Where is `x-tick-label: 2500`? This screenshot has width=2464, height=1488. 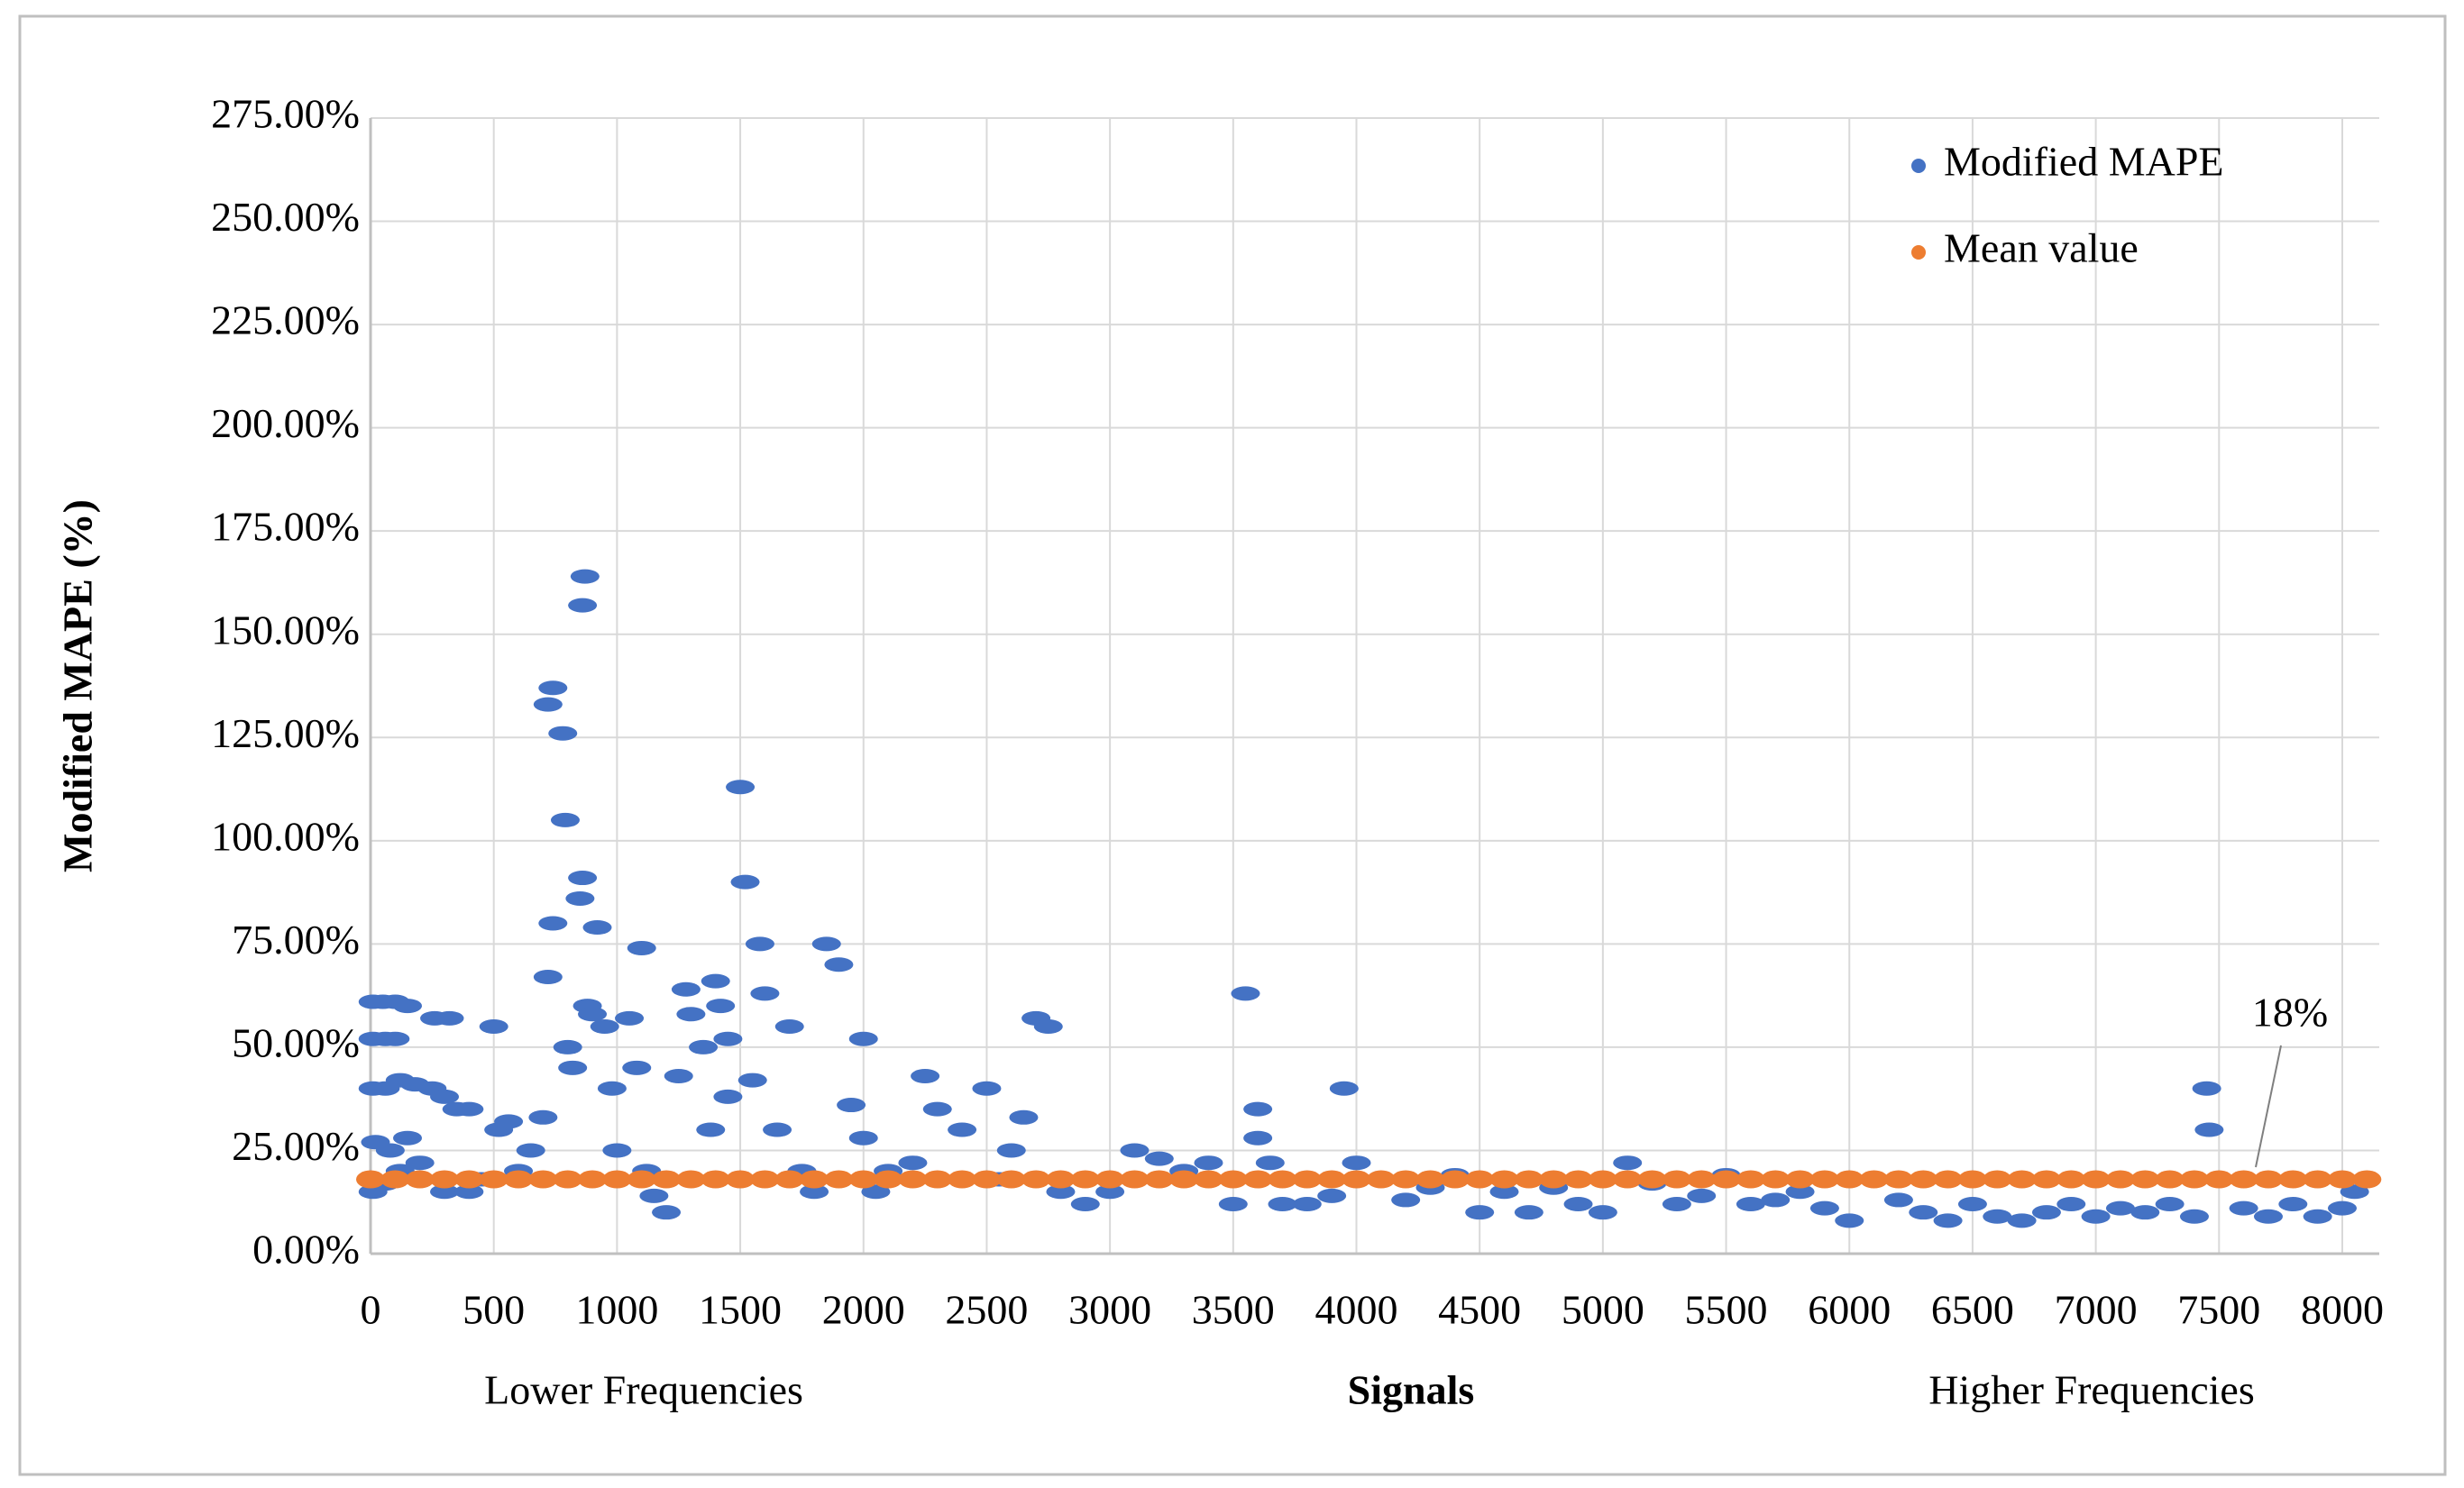 x-tick-label: 2500 is located at coordinates (986, 1310).